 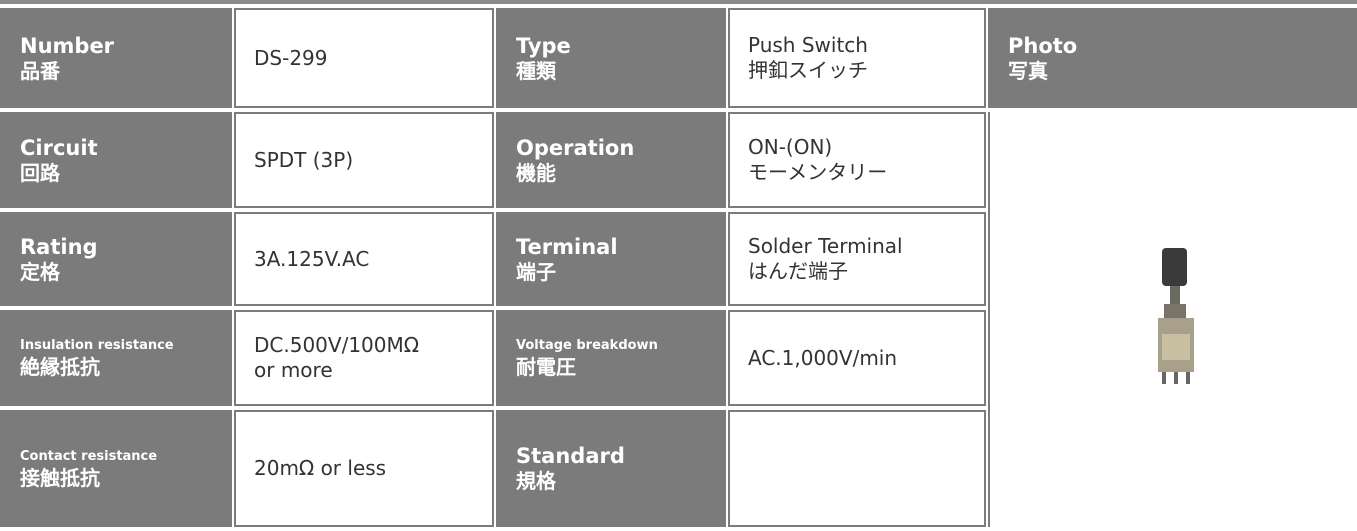 I want to click on photo-header: Photo 写真, so click(x=1172, y=58).